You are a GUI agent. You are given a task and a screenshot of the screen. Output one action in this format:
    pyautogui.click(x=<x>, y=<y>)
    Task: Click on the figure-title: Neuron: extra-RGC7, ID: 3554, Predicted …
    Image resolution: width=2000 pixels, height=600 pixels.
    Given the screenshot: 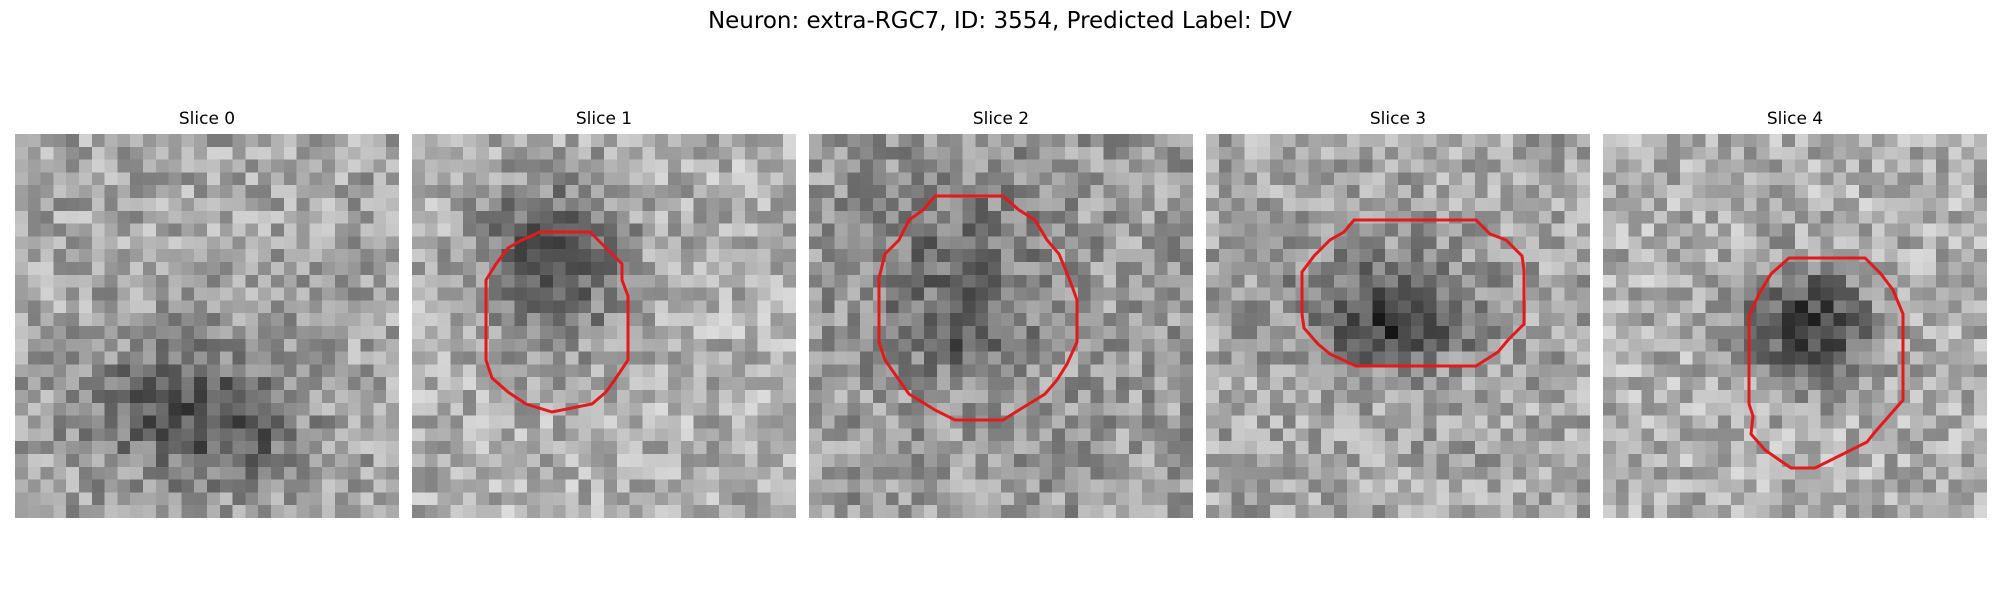 What is the action you would take?
    pyautogui.click(x=1000, y=21)
    